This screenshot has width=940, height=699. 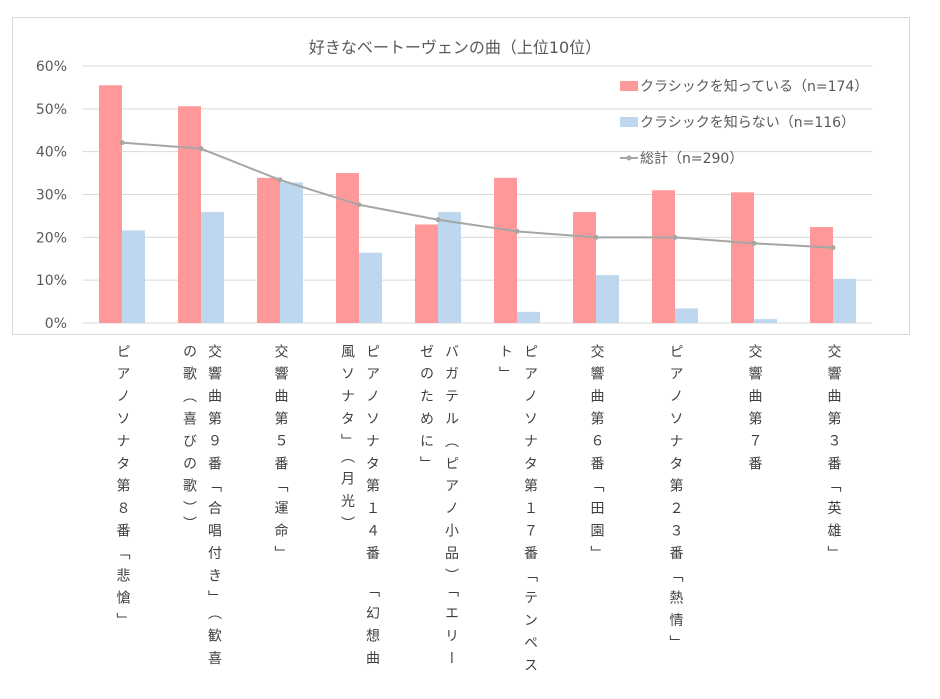 I want to click on y-tick-label: 40%, so click(x=51, y=153).